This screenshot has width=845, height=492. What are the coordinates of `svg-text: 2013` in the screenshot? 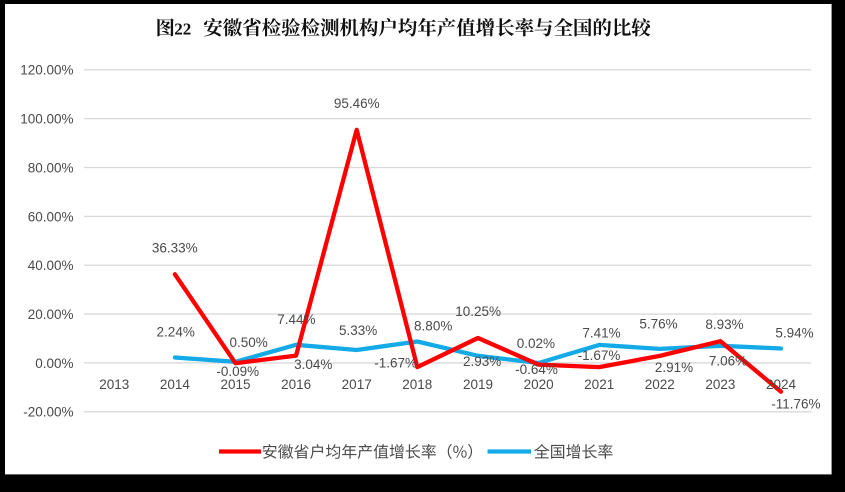 It's located at (114, 384).